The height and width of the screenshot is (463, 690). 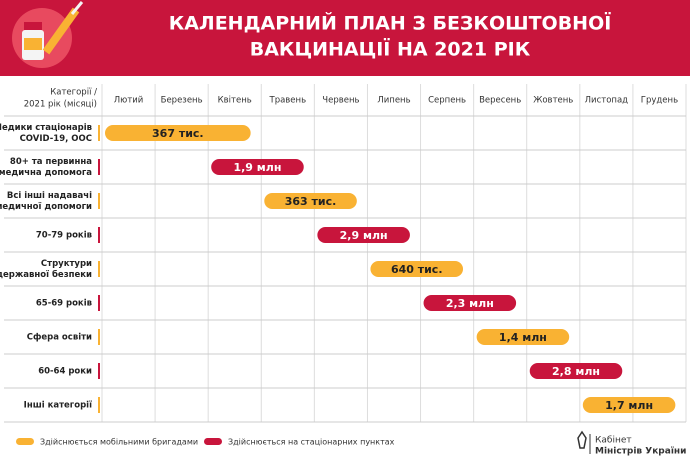 I want to click on month-label: Липень, so click(x=393, y=101).